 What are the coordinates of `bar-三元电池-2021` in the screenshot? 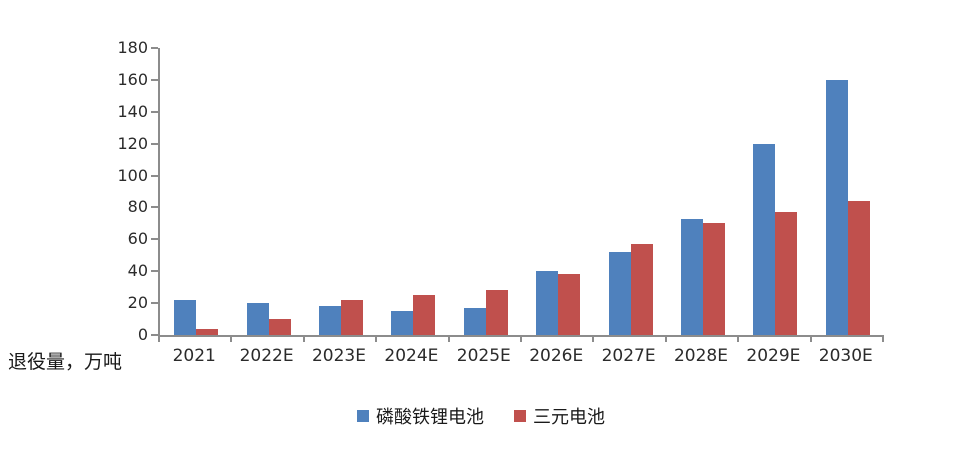 It's located at (207, 331).